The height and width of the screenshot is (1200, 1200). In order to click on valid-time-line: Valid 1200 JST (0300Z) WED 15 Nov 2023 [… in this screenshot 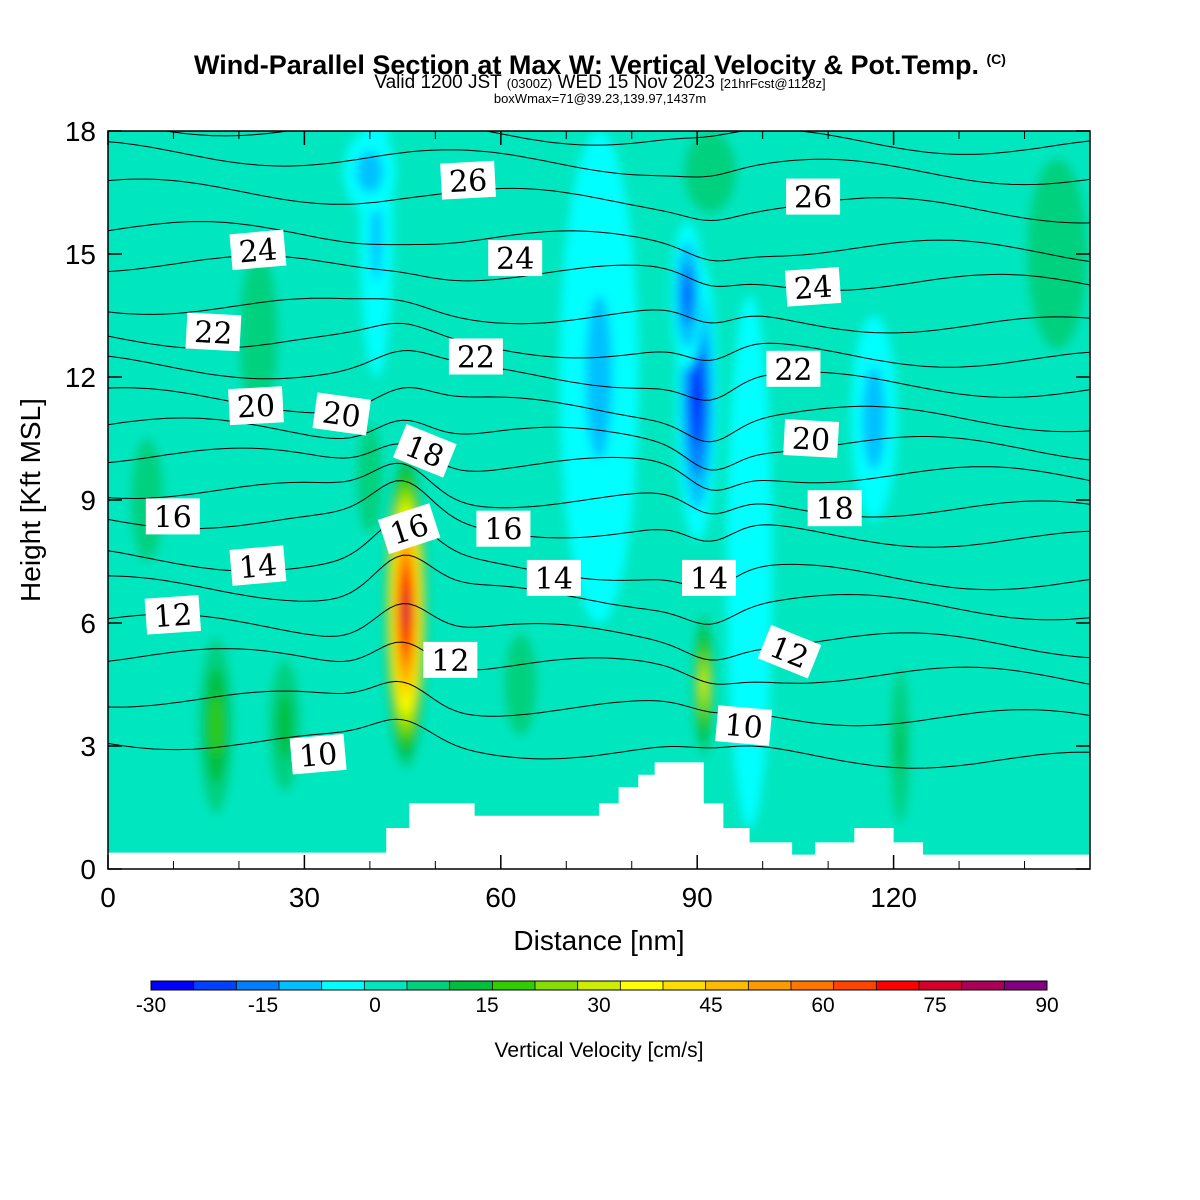, I will do `click(600, 83)`.